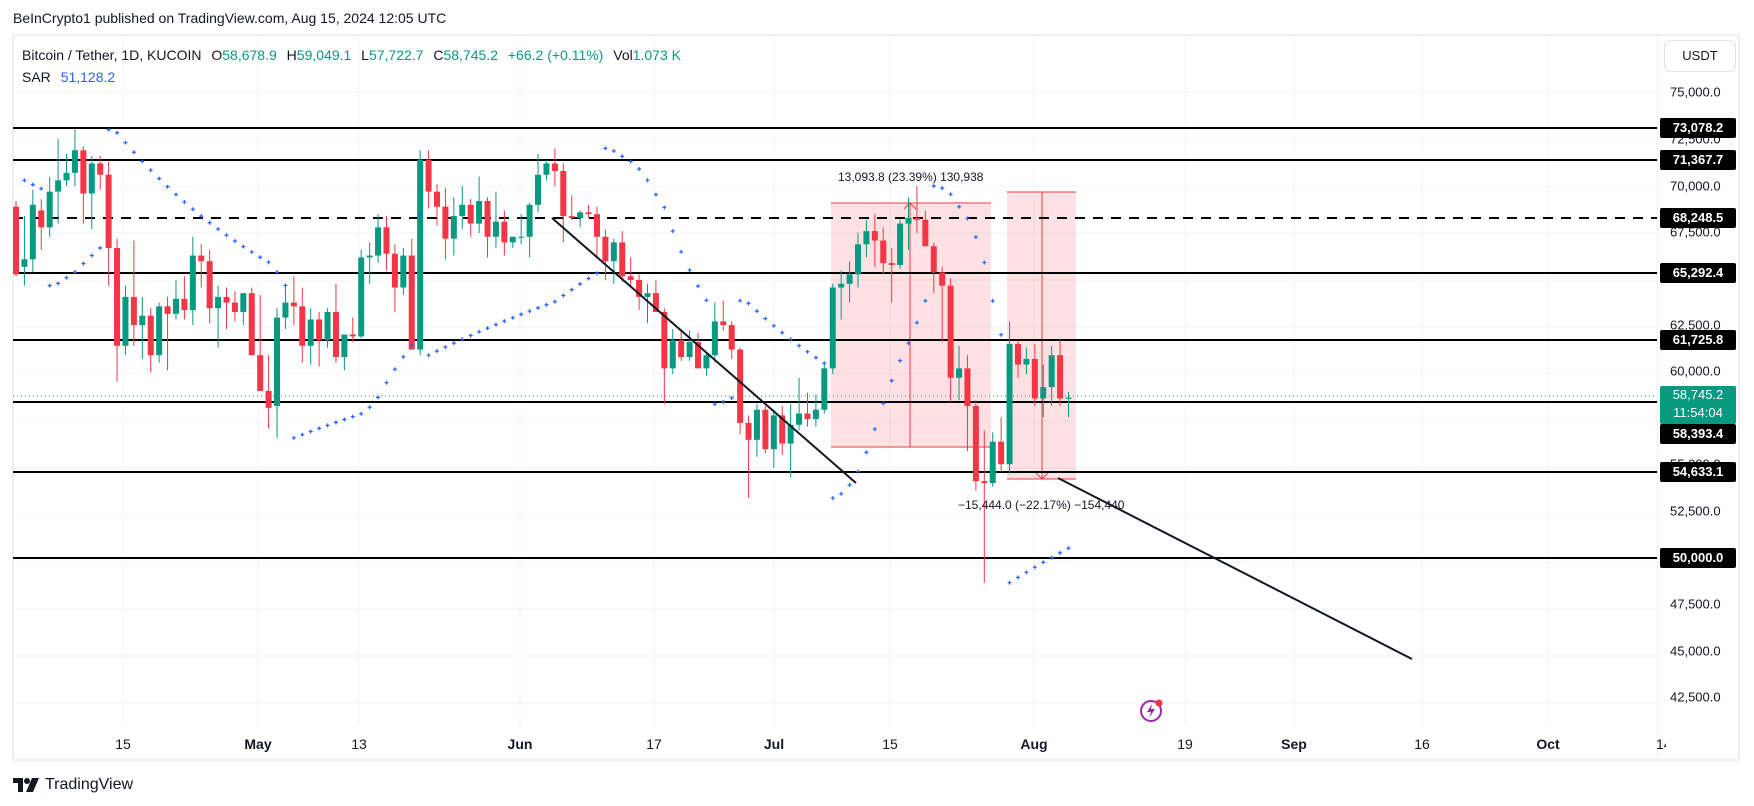 This screenshot has width=1754, height=806. I want to click on price-tick: 47,500.0, so click(1695, 604).